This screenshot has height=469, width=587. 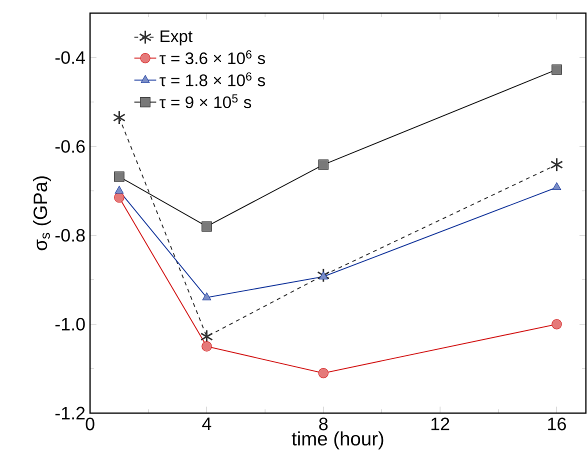 What do you see at coordinates (70, 57) in the screenshot?
I see `y-tick-label: -0.4` at bounding box center [70, 57].